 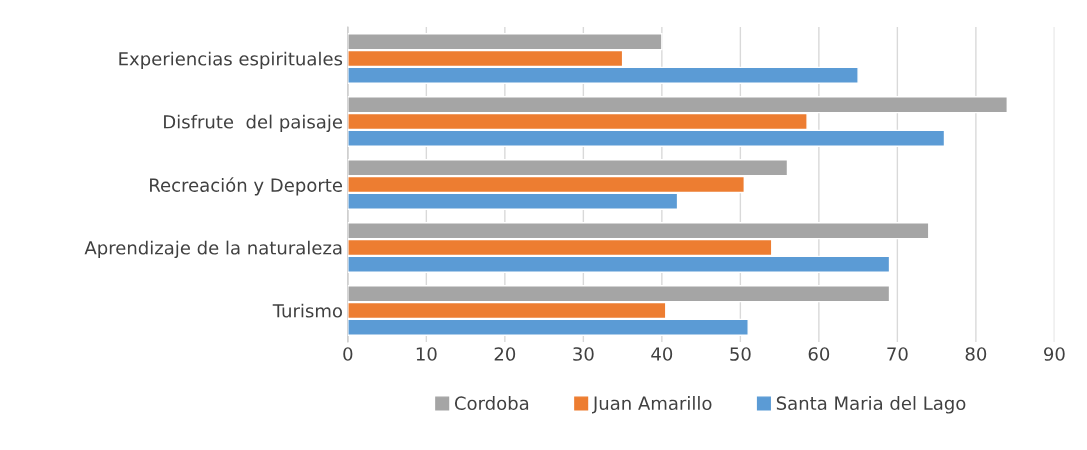 I want to click on x-tick-label: 40, so click(x=662, y=354).